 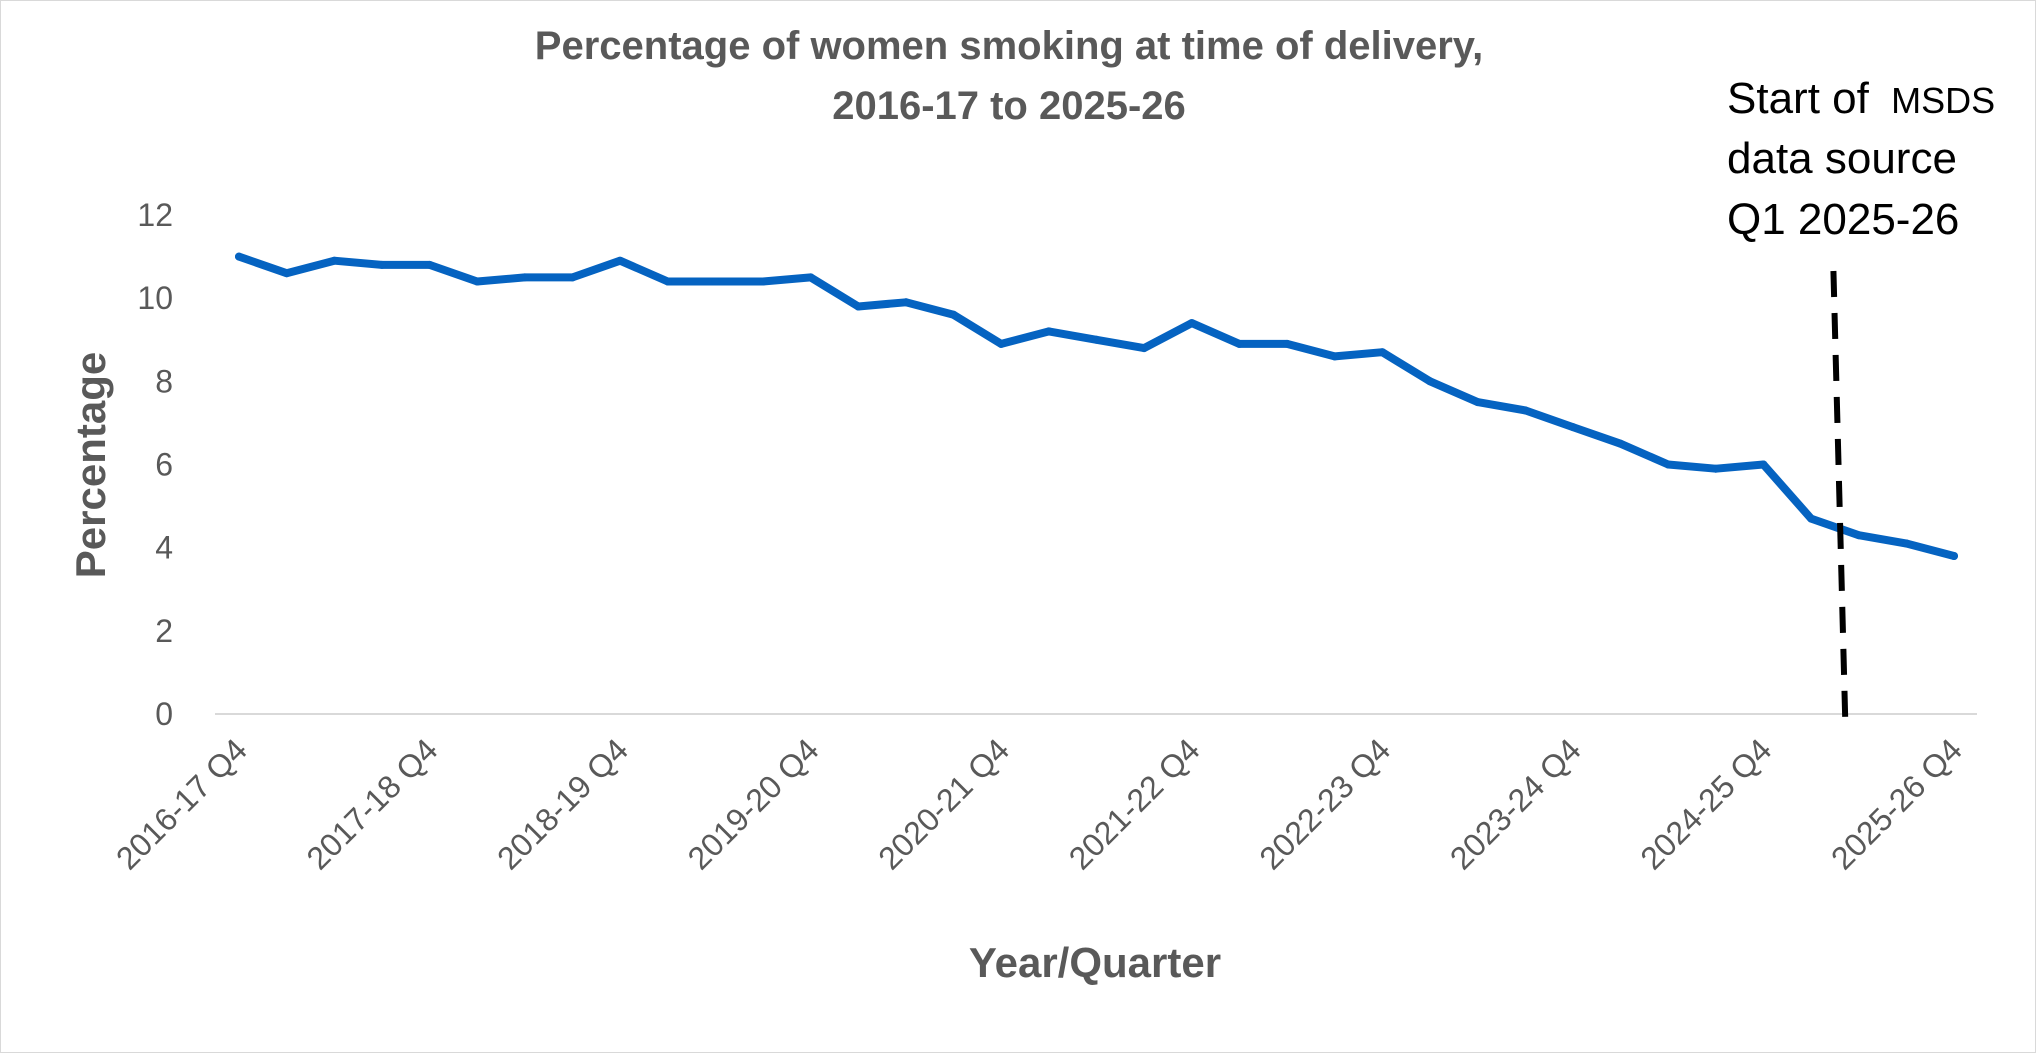 I want to click on y-tick-label: 6, so click(x=164, y=465).